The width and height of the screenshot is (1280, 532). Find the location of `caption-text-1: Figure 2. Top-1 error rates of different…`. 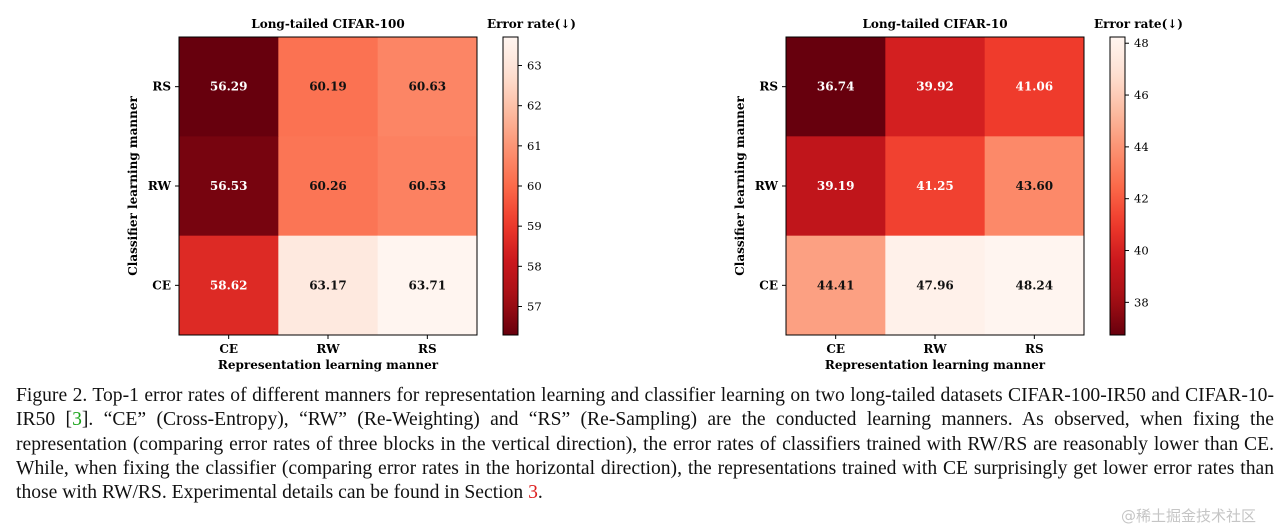

caption-text-1: Figure 2. Top-1 error rates of different… is located at coordinates (645, 408).